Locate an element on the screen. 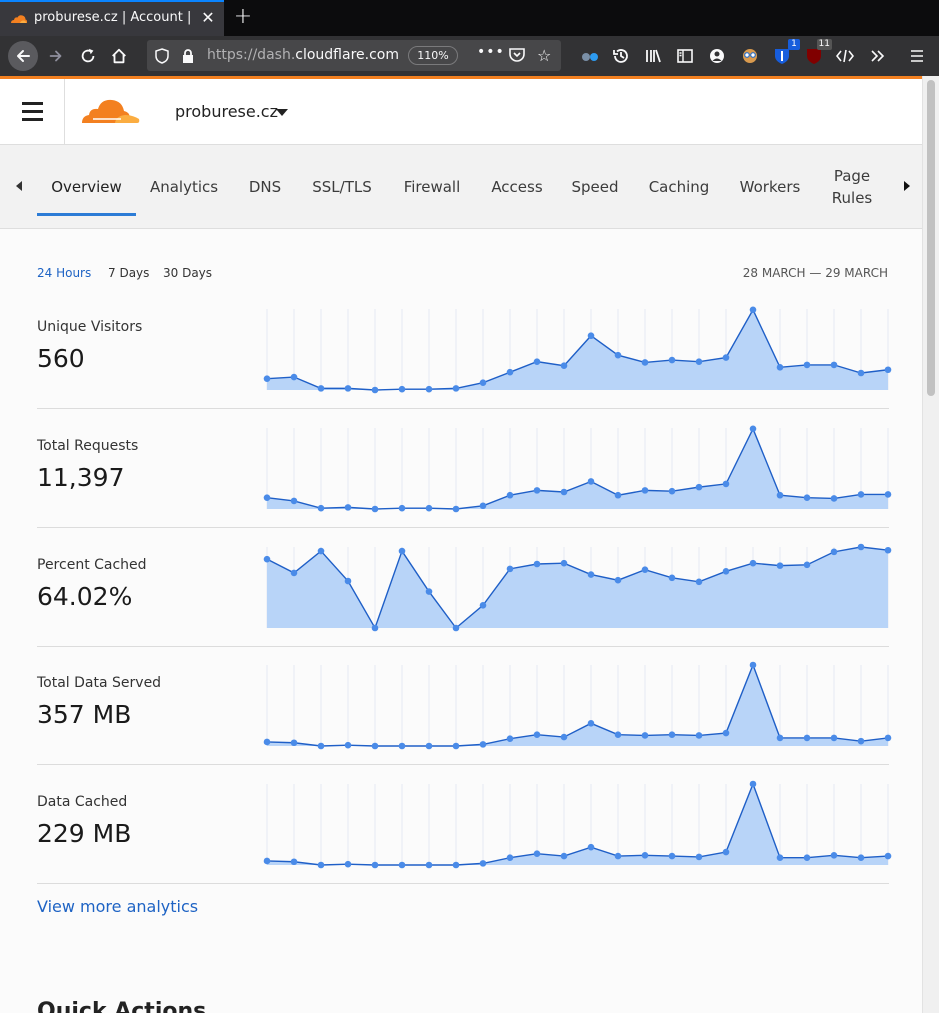  page-scrollbar is located at coordinates (930, 544).